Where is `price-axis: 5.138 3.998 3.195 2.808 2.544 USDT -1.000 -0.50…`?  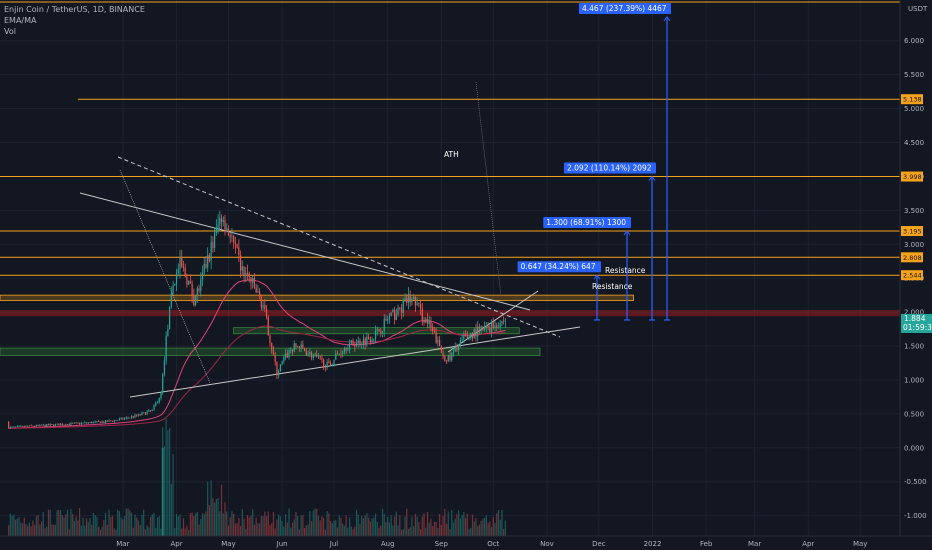 price-axis: 5.138 3.998 3.195 2.808 2.544 USDT -1.000 -0.50… is located at coordinates (915, 275).